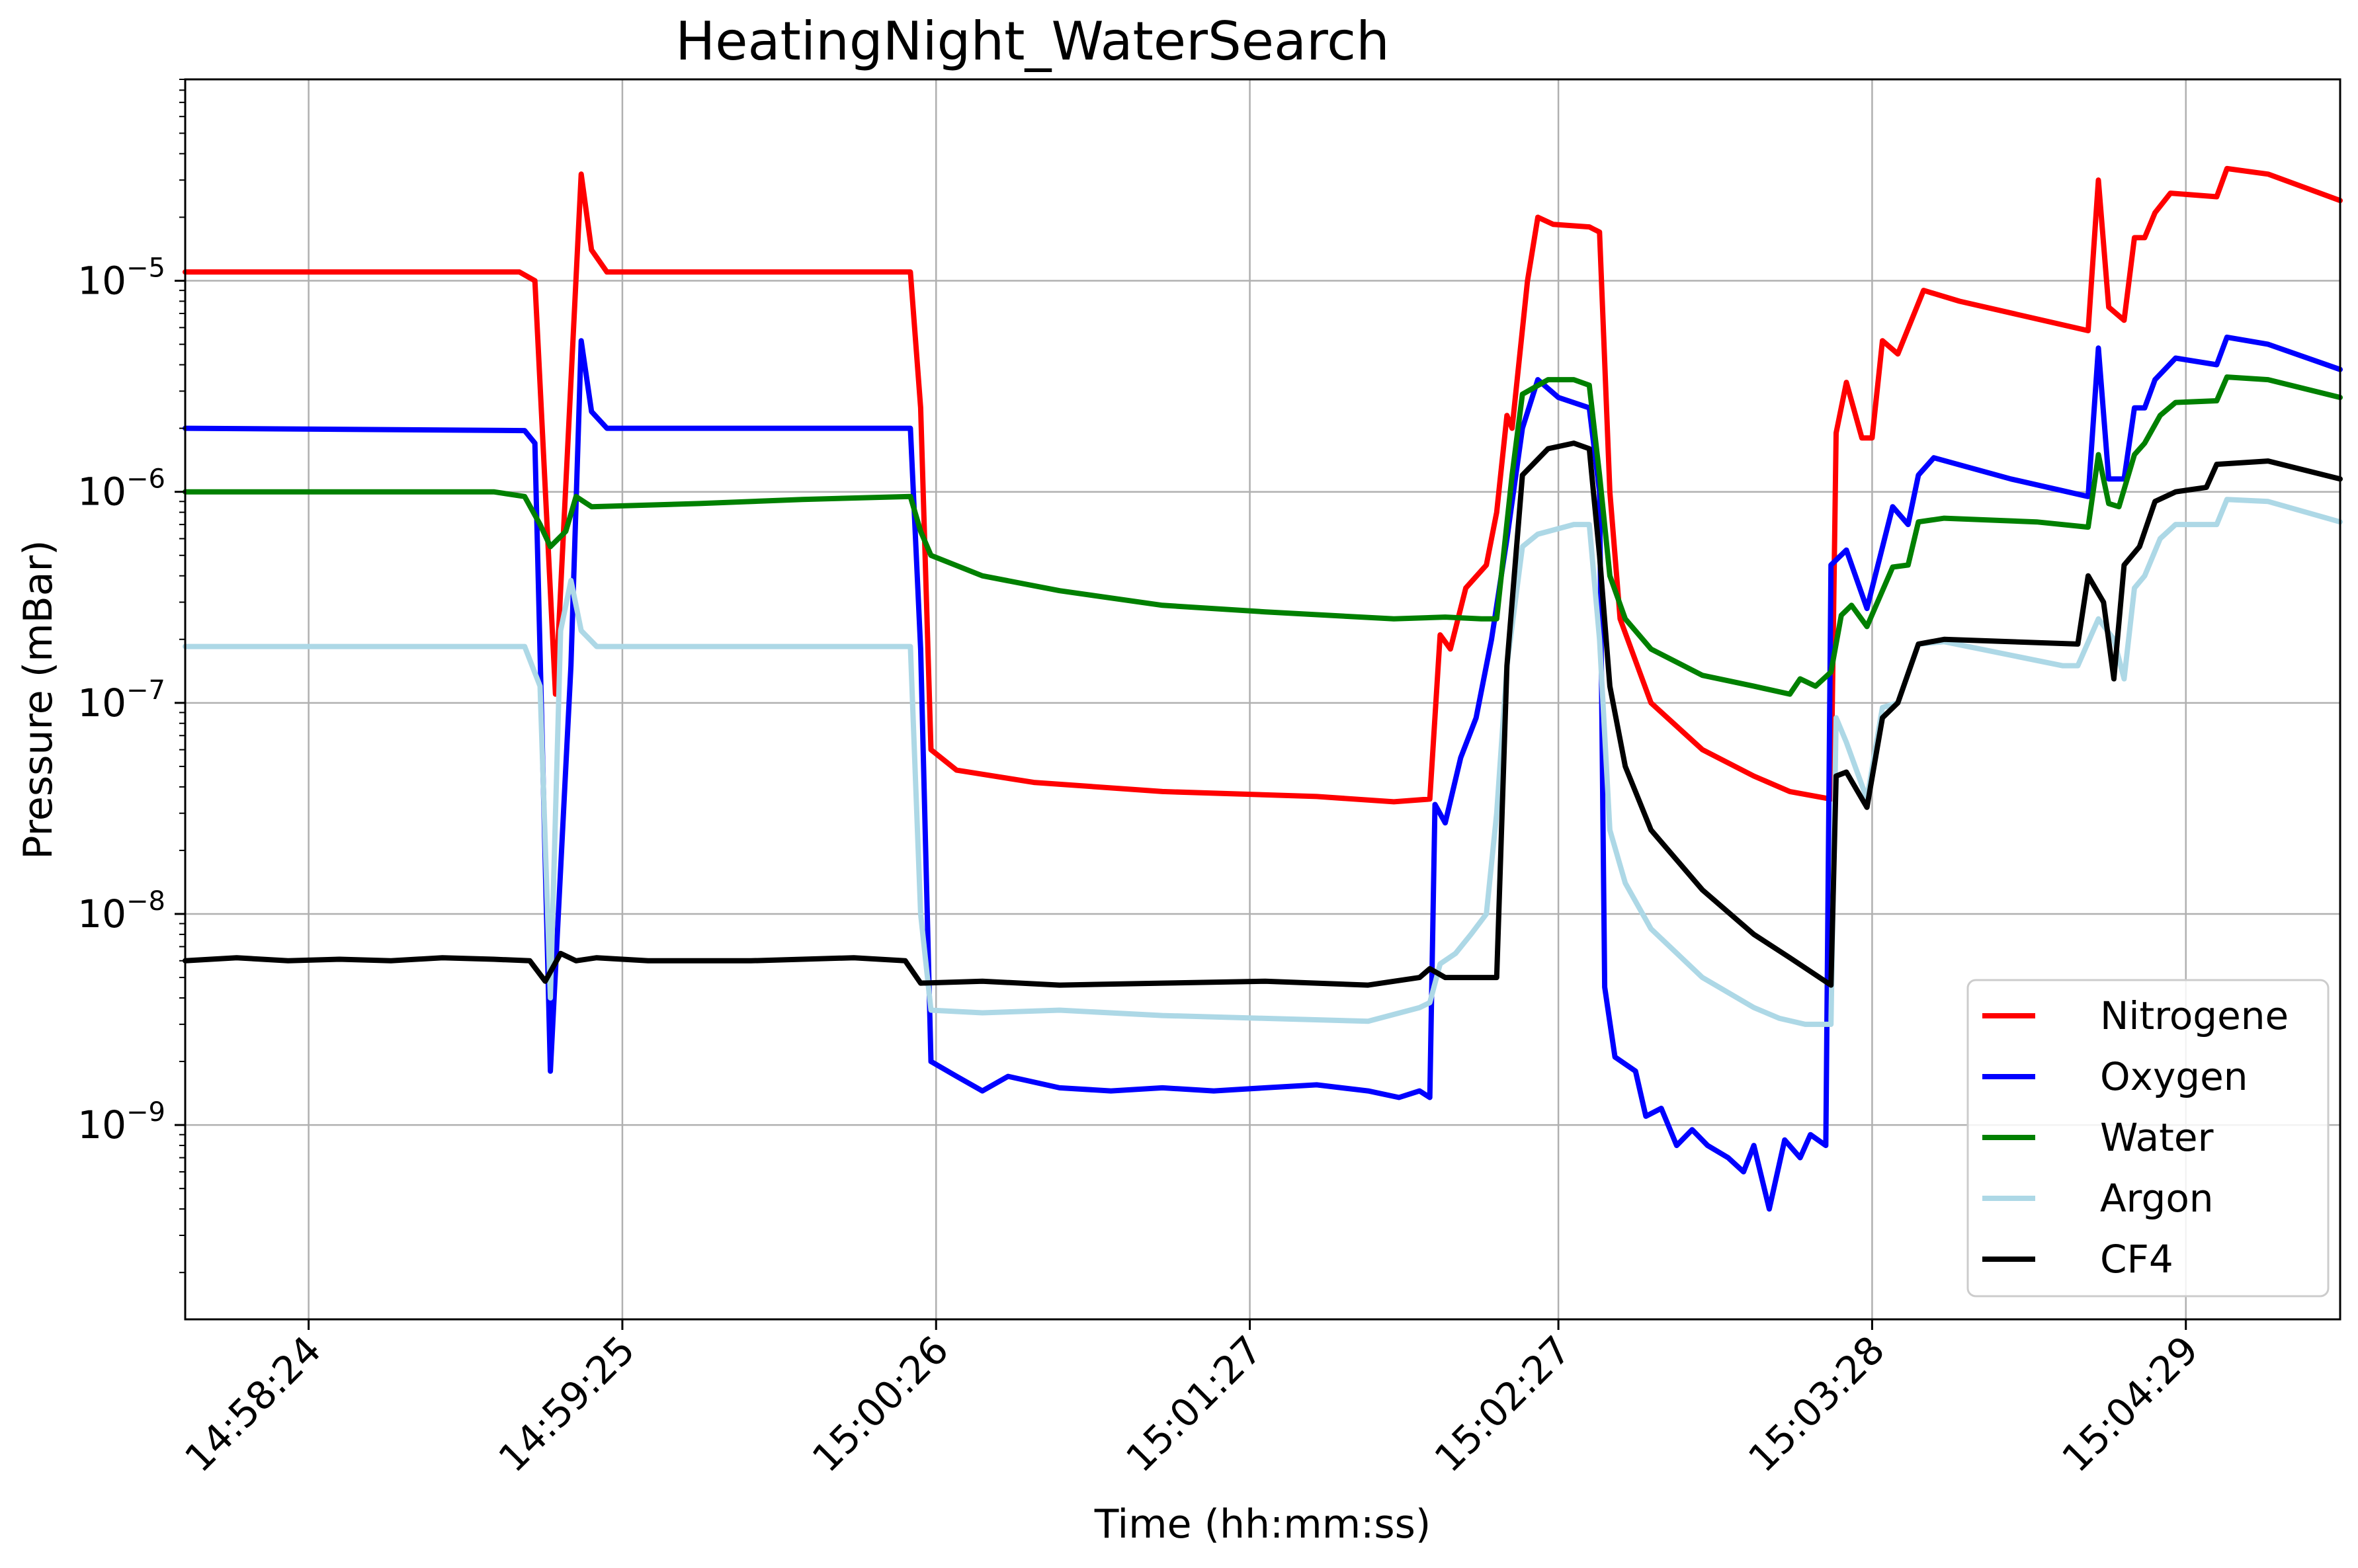 The width and height of the screenshot is (2358, 1568). I want to click on y-tick-label: 10⁻⁶, so click(121, 489).